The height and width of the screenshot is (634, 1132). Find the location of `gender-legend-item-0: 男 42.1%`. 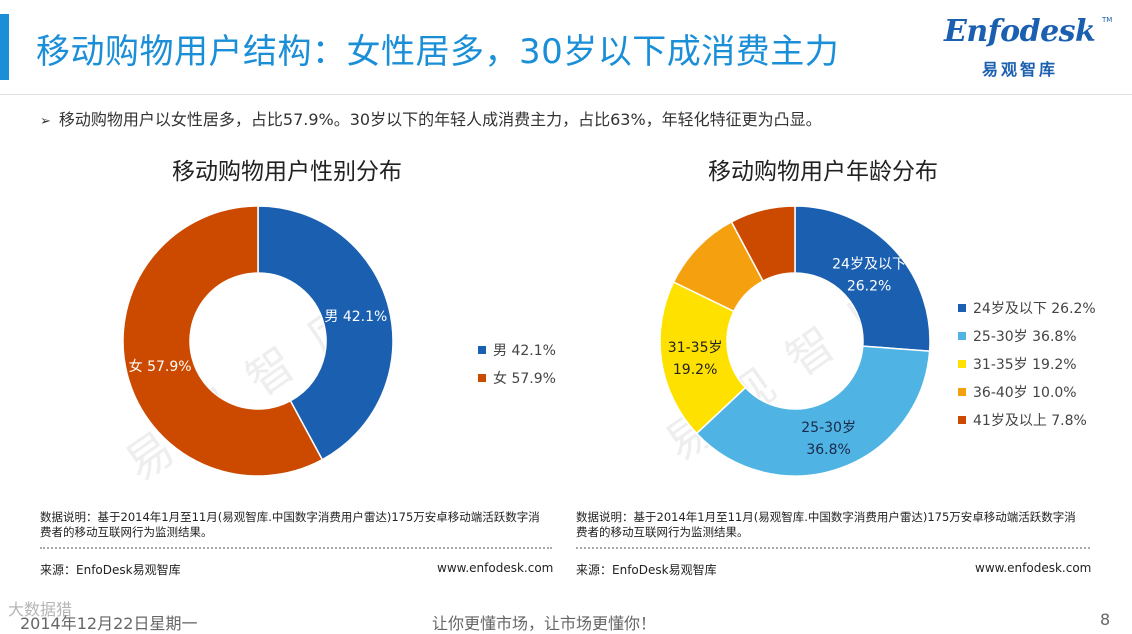

gender-legend-item-0: 男 42.1% is located at coordinates (517, 350).